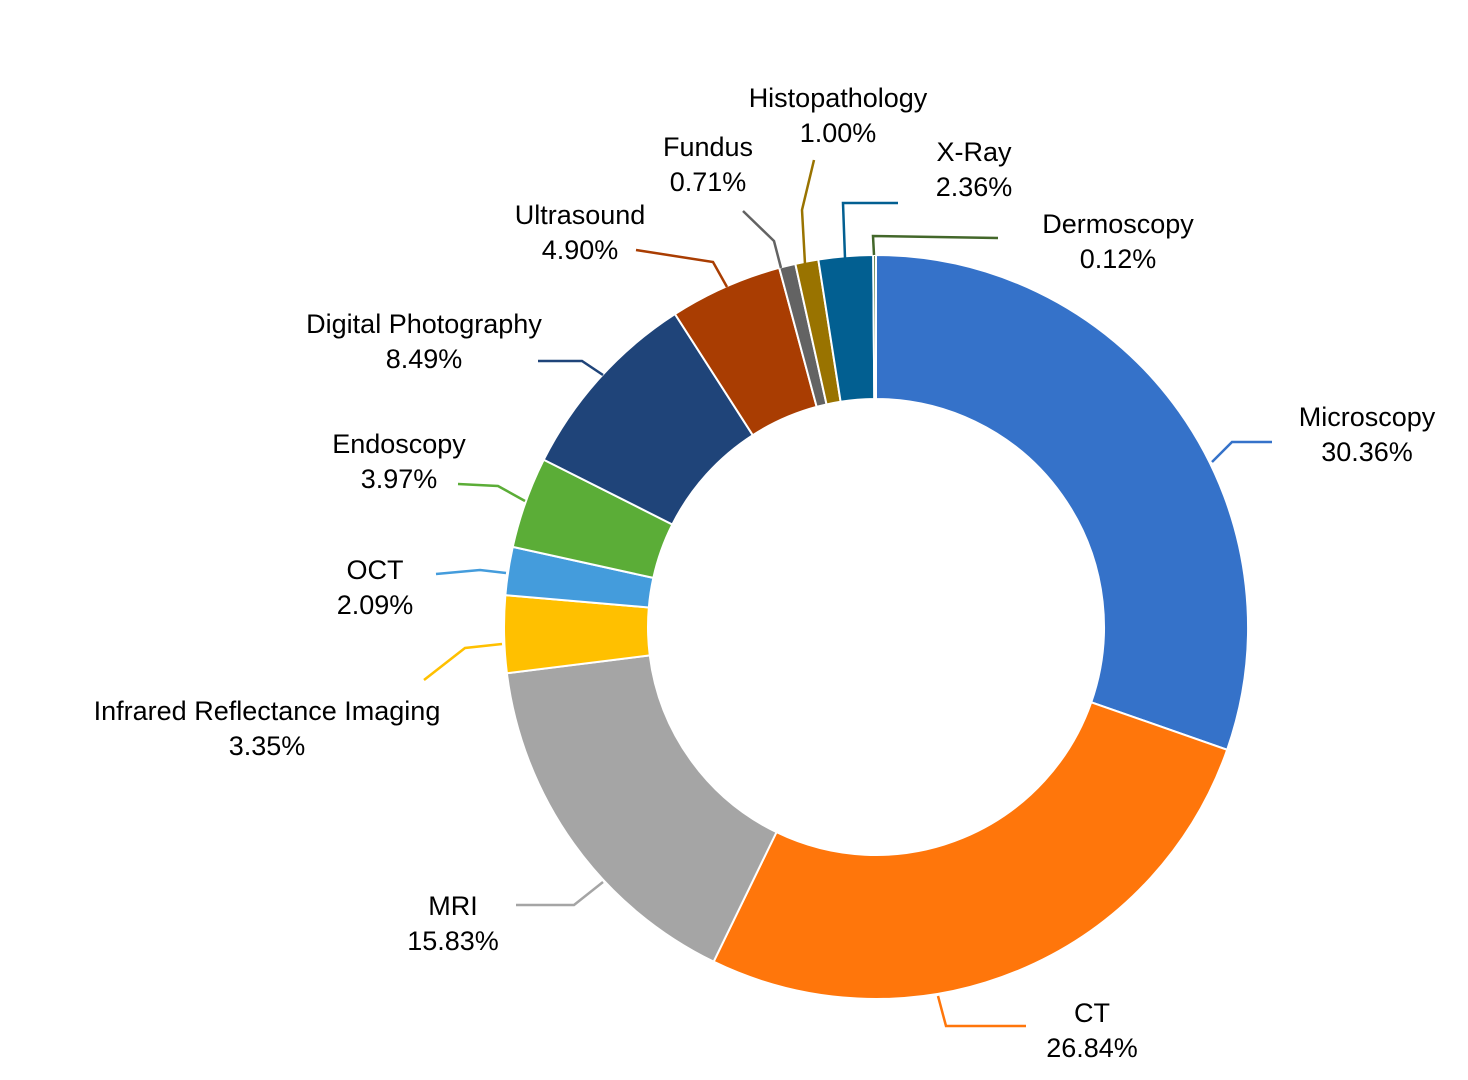  Describe the element at coordinates (267, 711) in the screenshot. I see `category-label-infrared-reflectance-imaging: Infrared Reflectance Imaging` at that location.